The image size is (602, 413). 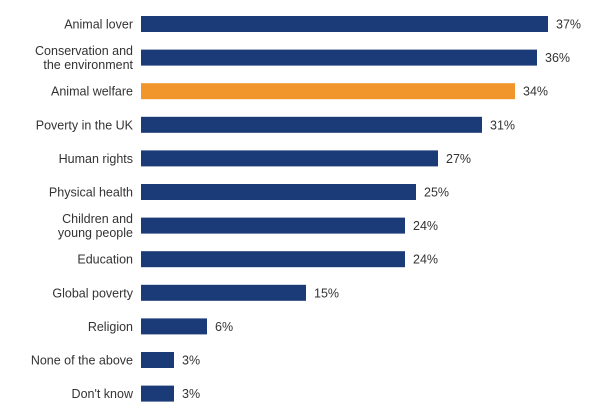 What do you see at coordinates (278, 192) in the screenshot?
I see `bar-physical-health` at bounding box center [278, 192].